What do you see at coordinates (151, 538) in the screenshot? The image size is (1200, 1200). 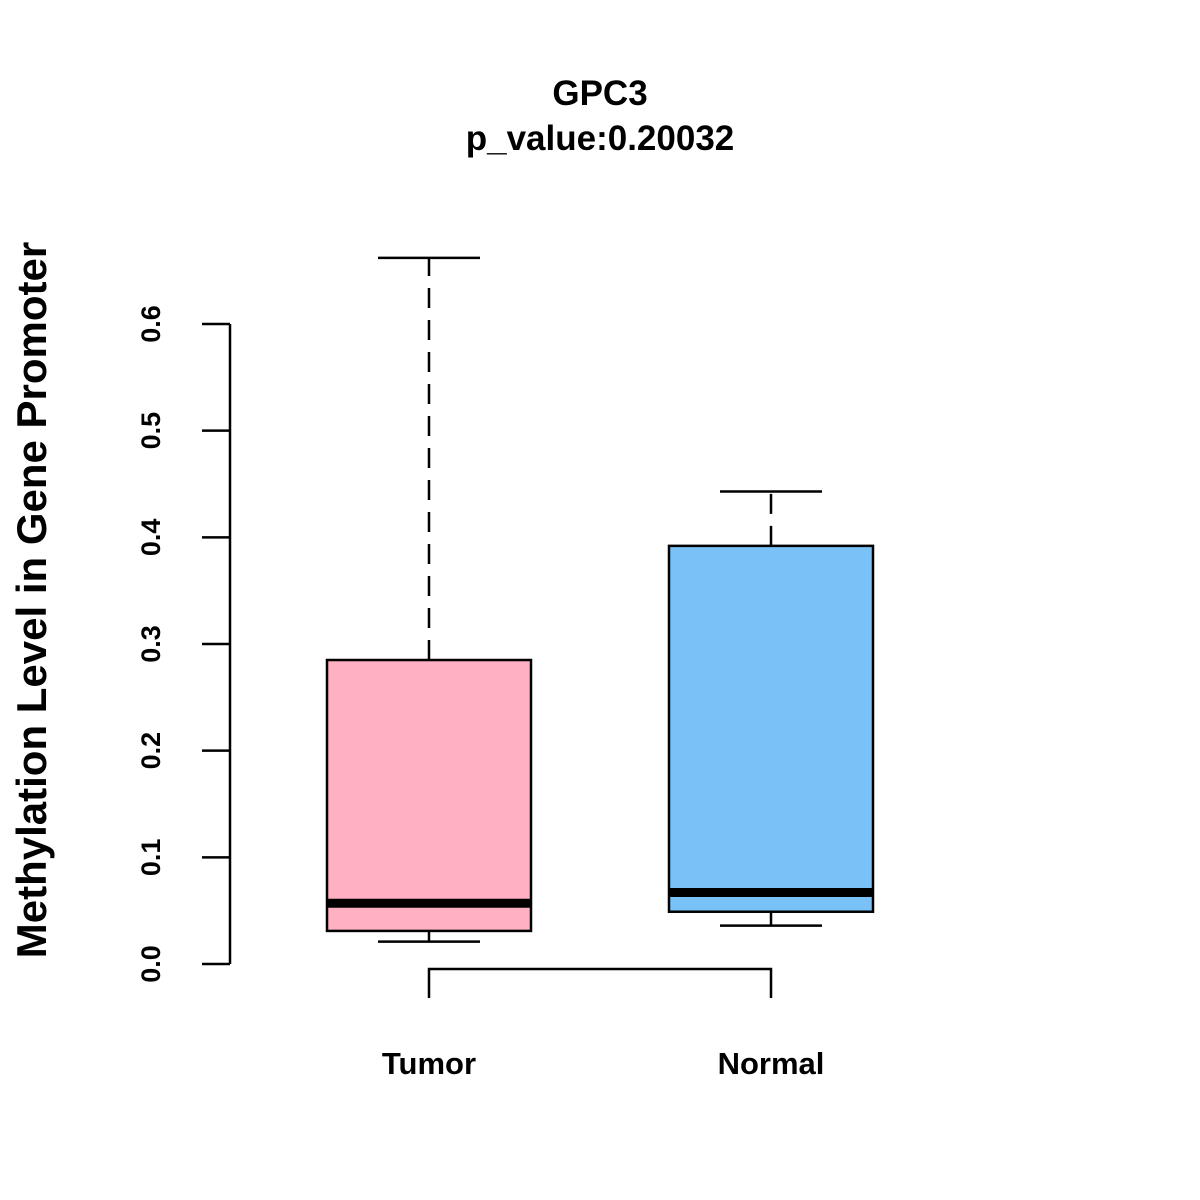 I see `y-tick-label-0.4: 0.4` at bounding box center [151, 538].